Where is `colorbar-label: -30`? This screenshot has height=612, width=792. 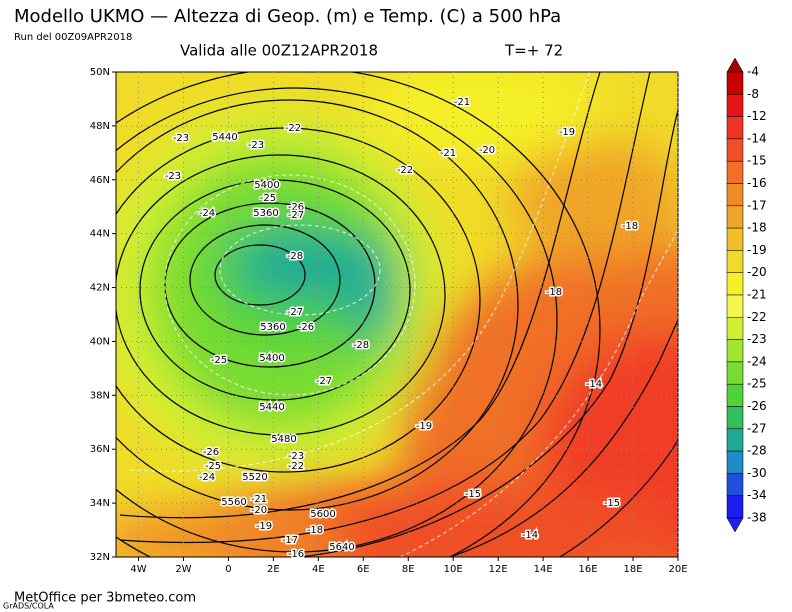
colorbar-label: -30 is located at coordinates (757, 473).